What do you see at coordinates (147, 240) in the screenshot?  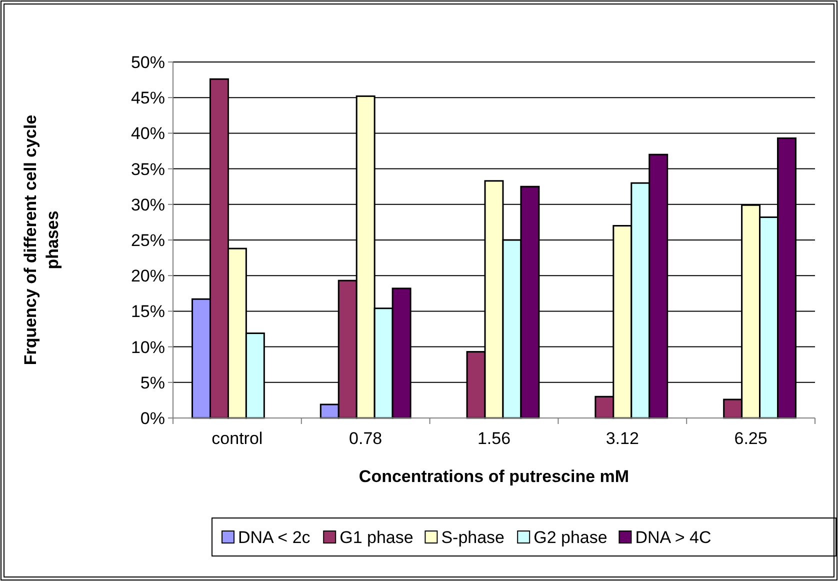 I see `y-tick-label: 25%` at bounding box center [147, 240].